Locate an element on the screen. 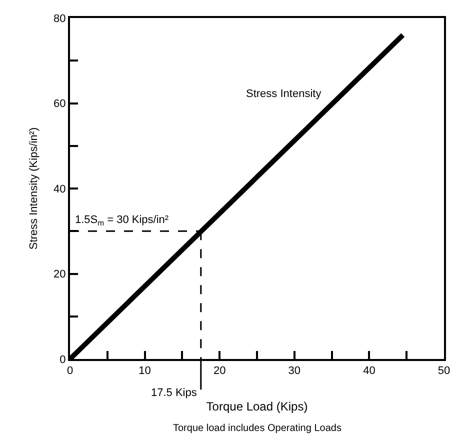 This screenshot has height=437, width=458. ref-line-label: 1.5S$_{m}$ = 30 Kips/in² is located at coordinates (122, 221).